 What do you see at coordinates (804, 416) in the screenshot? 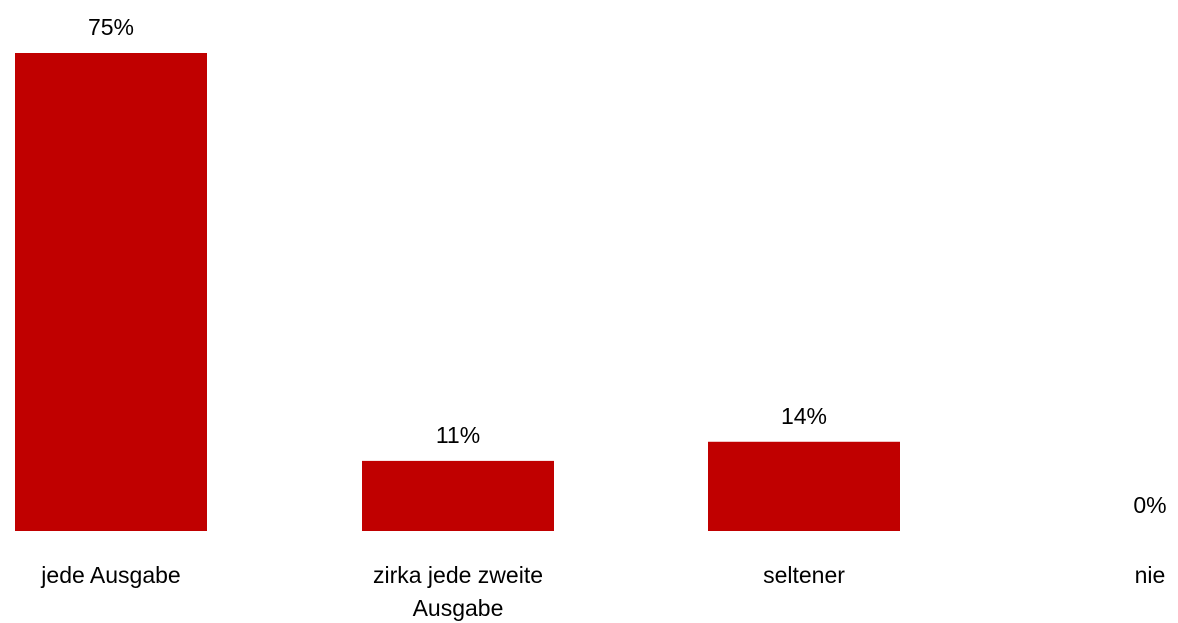
I see `value-label-seltener: 14%` at bounding box center [804, 416].